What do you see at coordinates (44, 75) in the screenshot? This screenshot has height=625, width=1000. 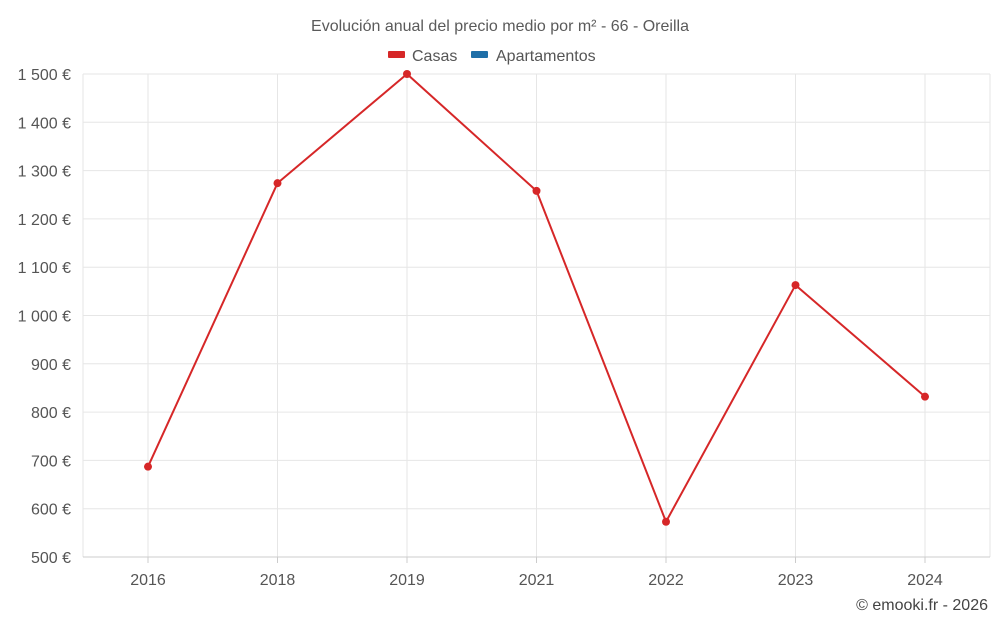 I see `y-tick-label: 1 500 €` at bounding box center [44, 75].